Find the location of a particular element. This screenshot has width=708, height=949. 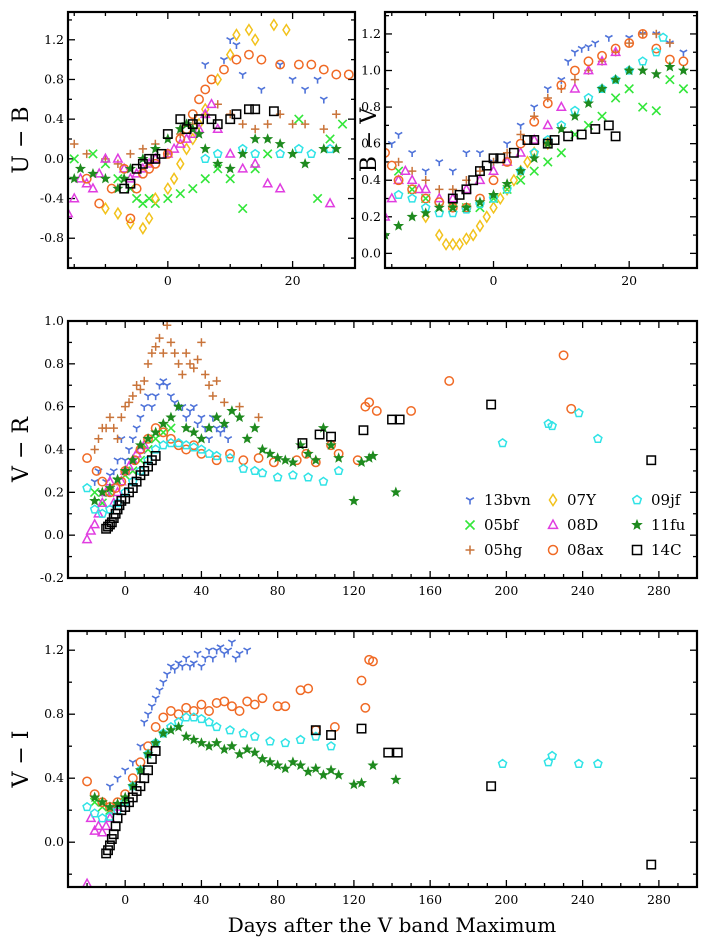

legend-label-05bf: 05bf is located at coordinates (502, 525).